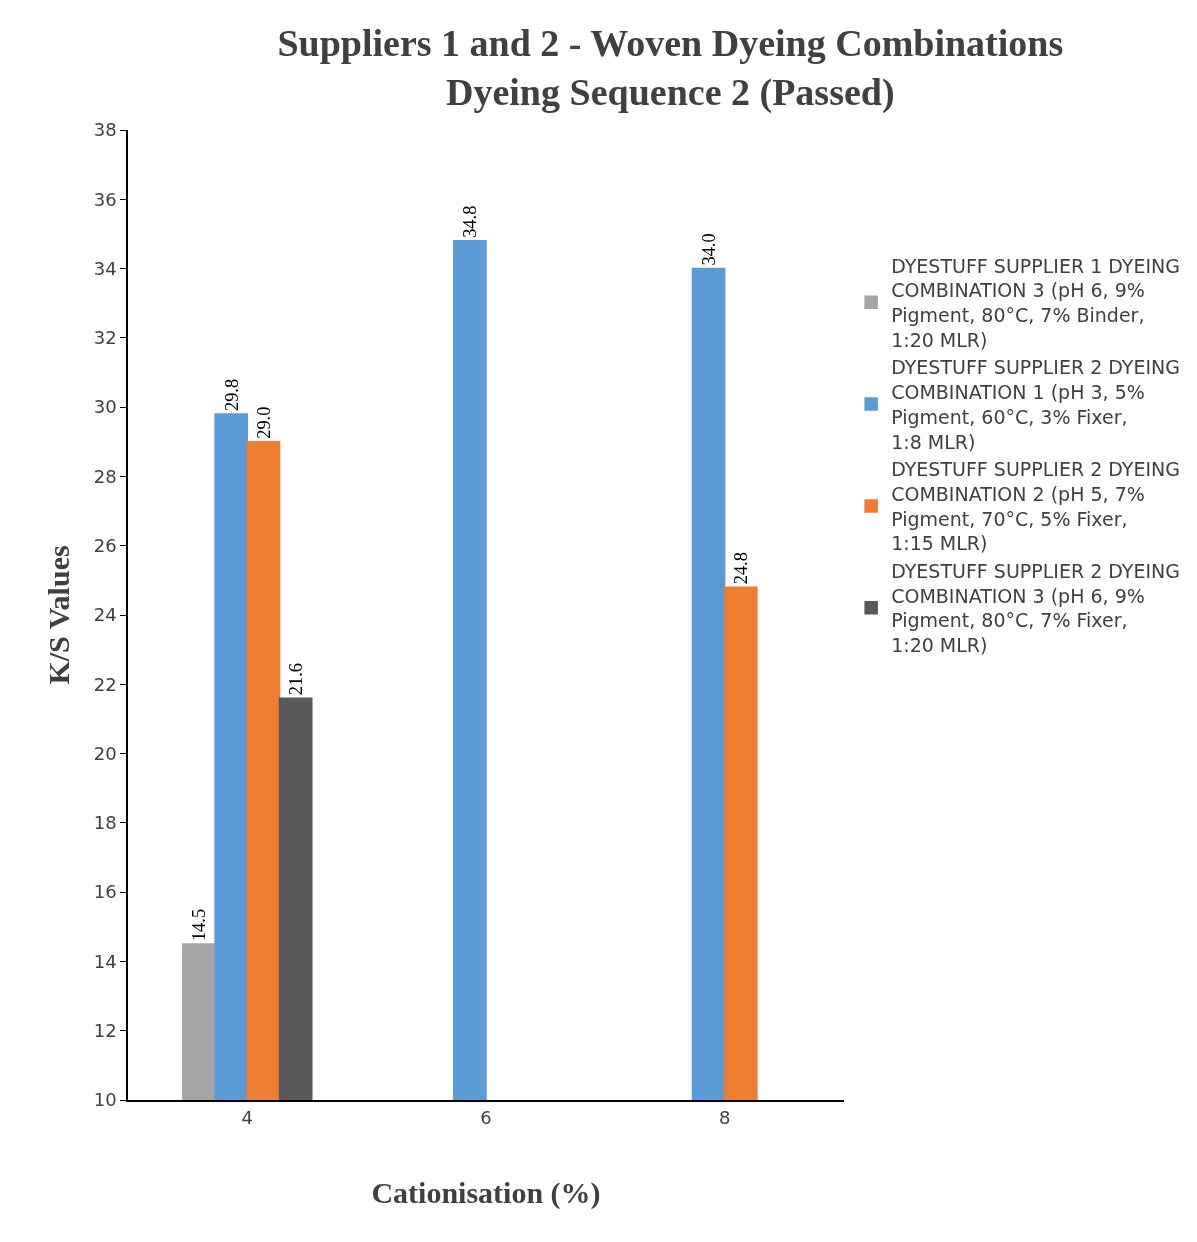  I want to click on data-label: 14.5, so click(199, 925).